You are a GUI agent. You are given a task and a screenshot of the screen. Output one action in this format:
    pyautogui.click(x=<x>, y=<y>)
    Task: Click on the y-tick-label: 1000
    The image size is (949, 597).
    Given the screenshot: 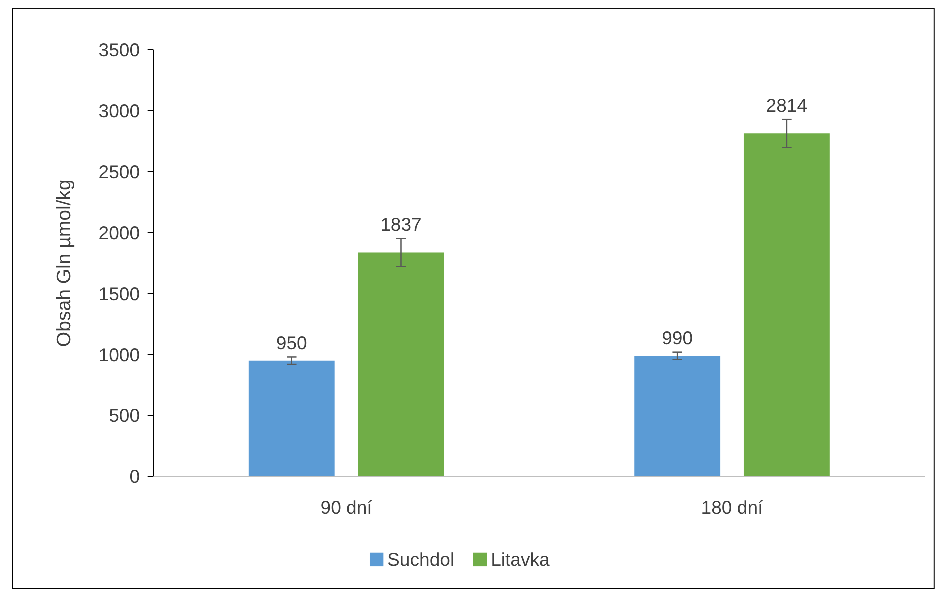 What is the action you would take?
    pyautogui.click(x=119, y=355)
    